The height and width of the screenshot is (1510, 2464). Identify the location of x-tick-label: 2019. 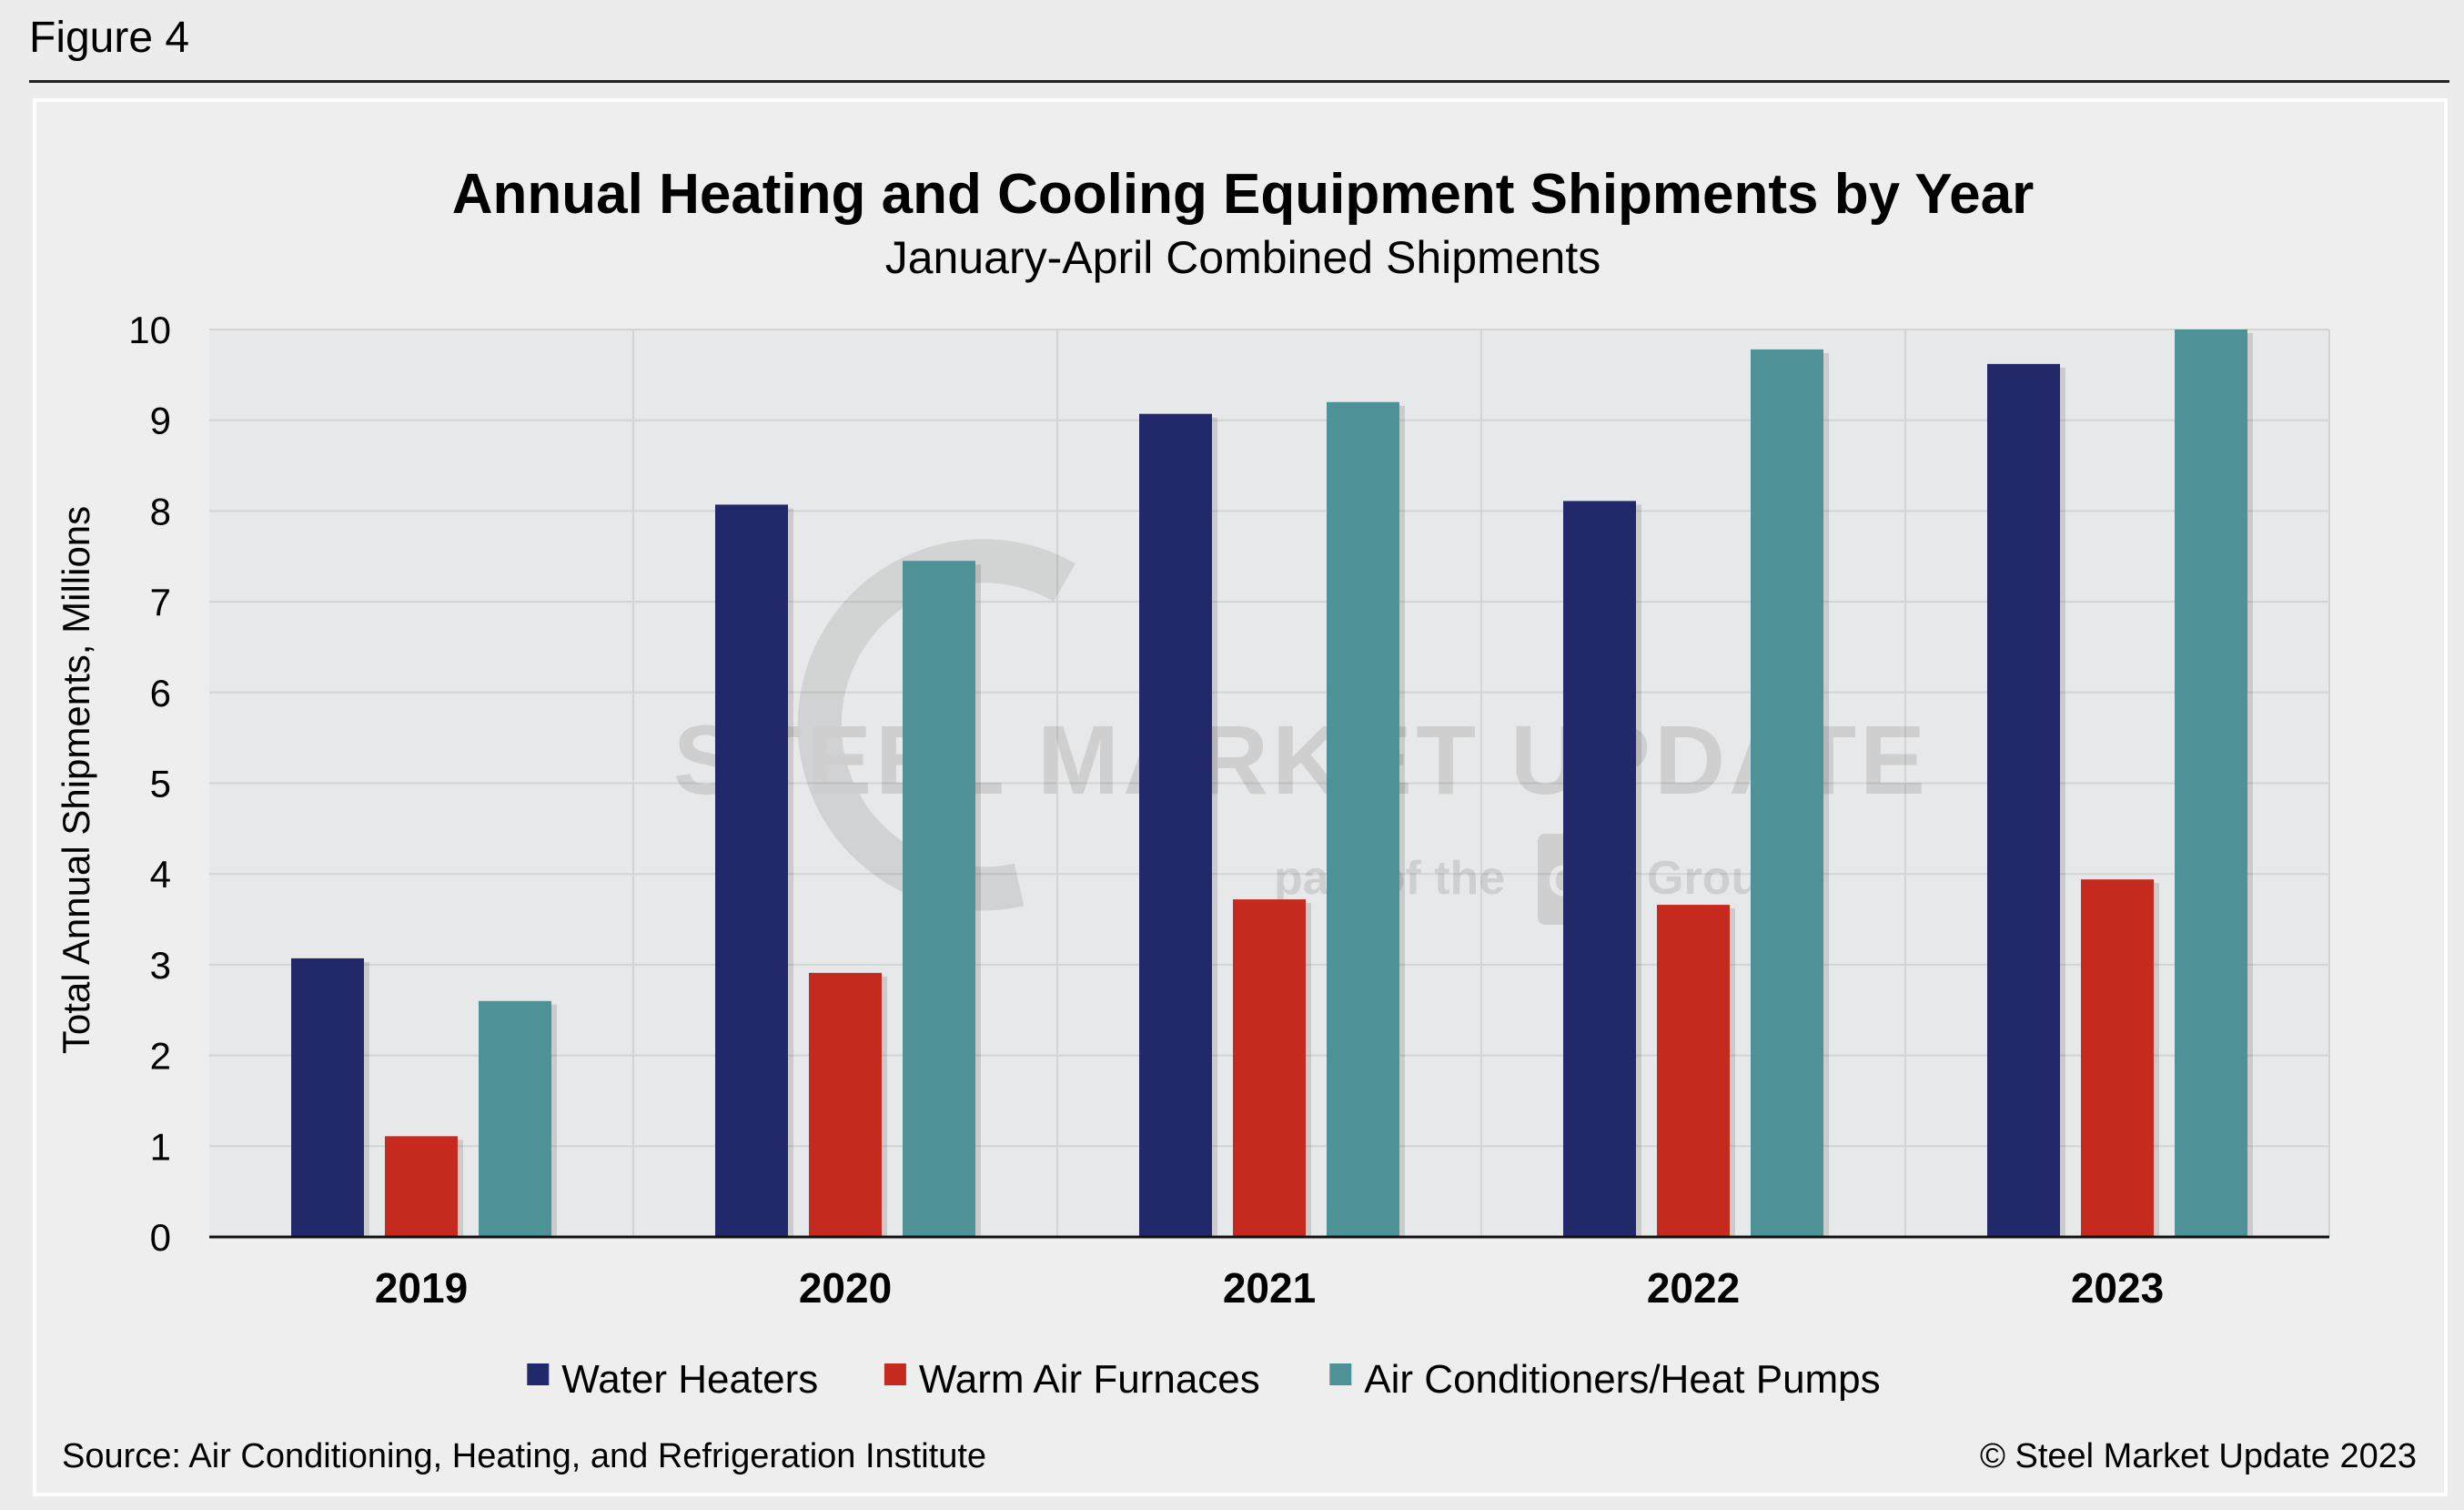
(421, 1288).